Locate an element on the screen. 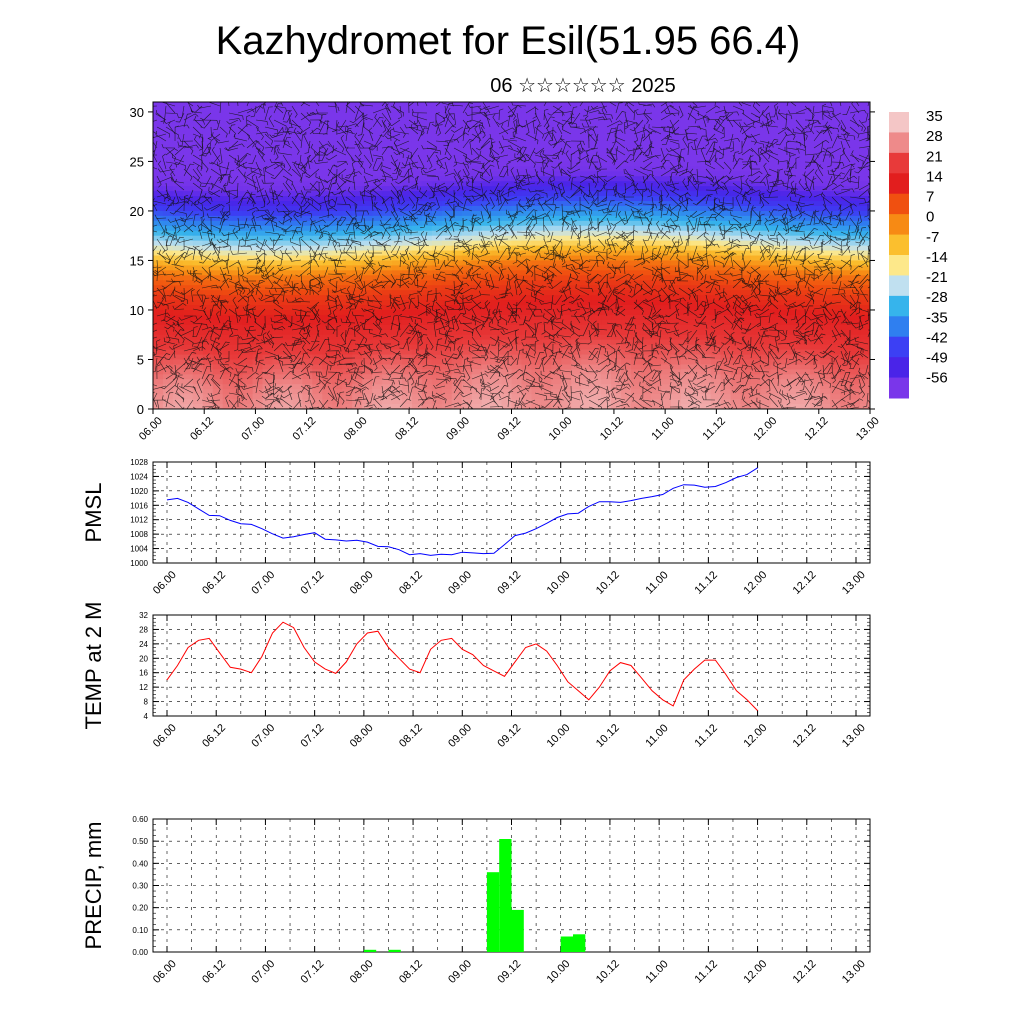 The image size is (1024, 1024). colorbar-label: 35 is located at coordinates (934, 116).